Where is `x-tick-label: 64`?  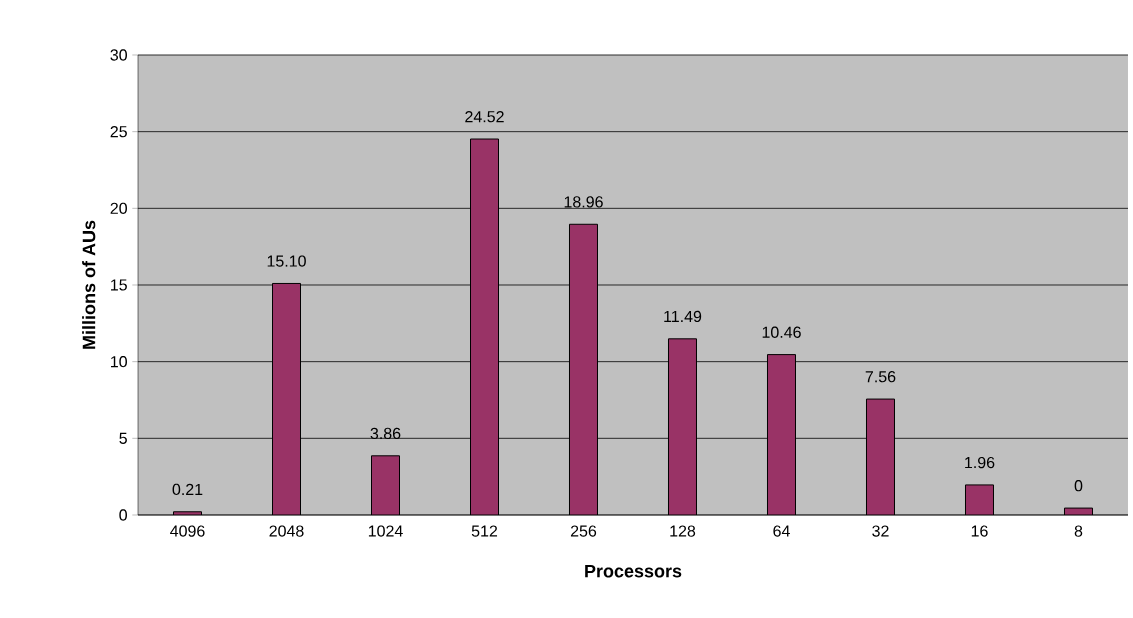
x-tick-label: 64 is located at coordinates (781, 531).